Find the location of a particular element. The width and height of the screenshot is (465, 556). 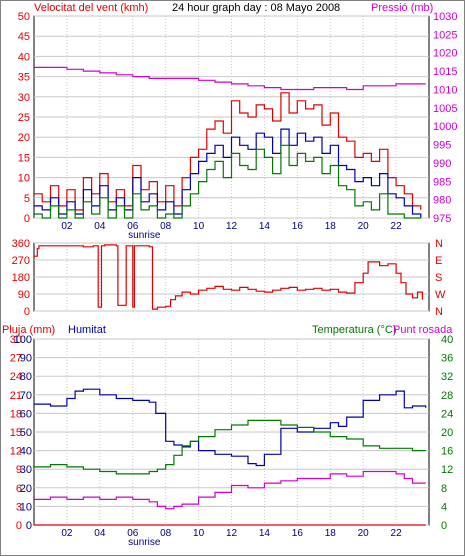

wind-tick-label: 10 is located at coordinates (24, 179).